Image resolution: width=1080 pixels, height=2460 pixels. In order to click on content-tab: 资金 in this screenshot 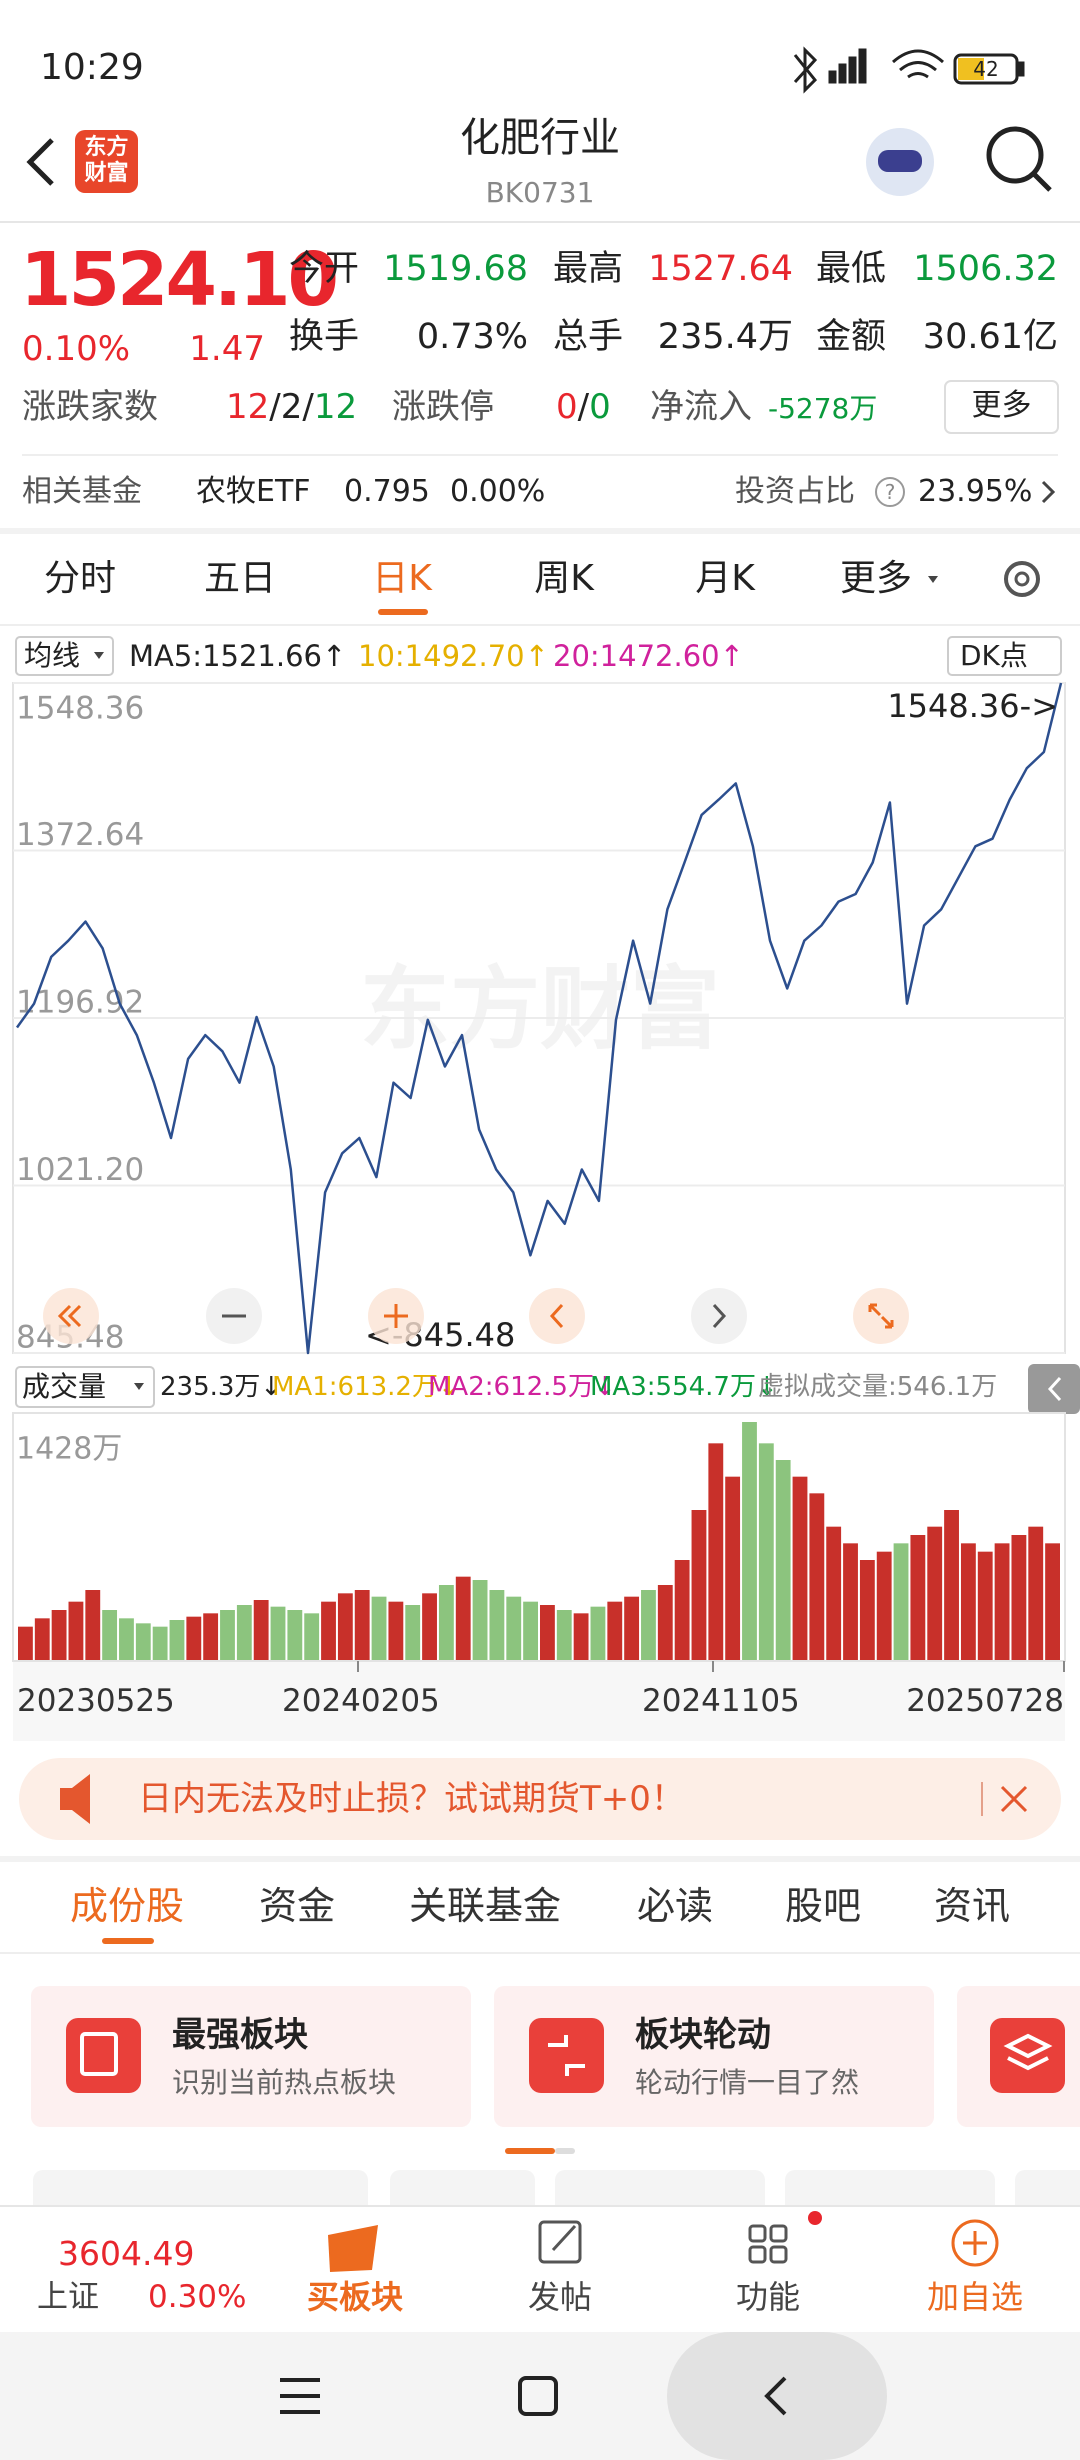, I will do `click(296, 1906)`.